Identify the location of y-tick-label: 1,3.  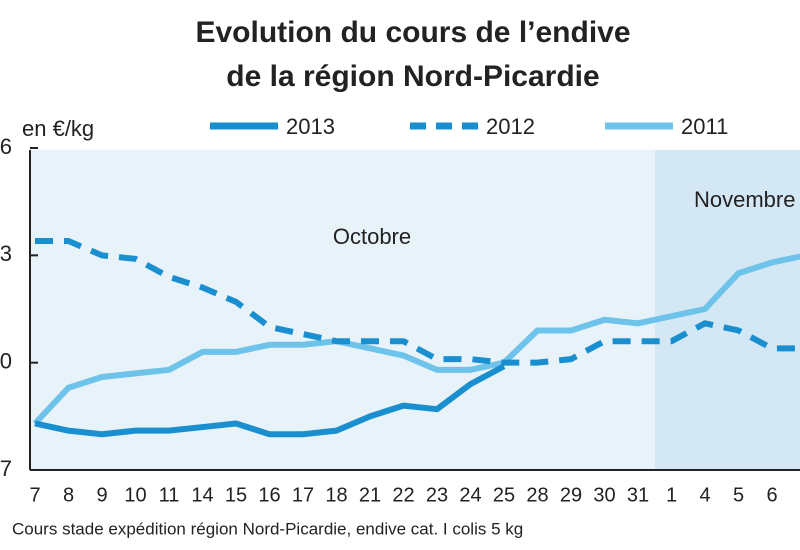
(6, 253).